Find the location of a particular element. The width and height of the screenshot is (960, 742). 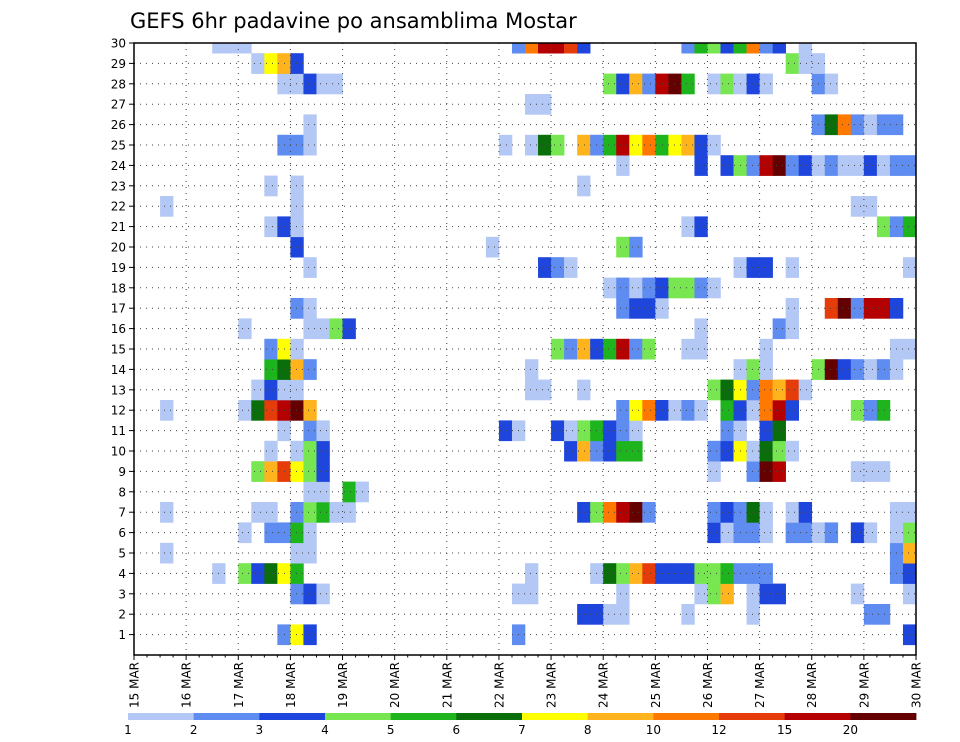

legend-label: 20 is located at coordinates (850, 730).